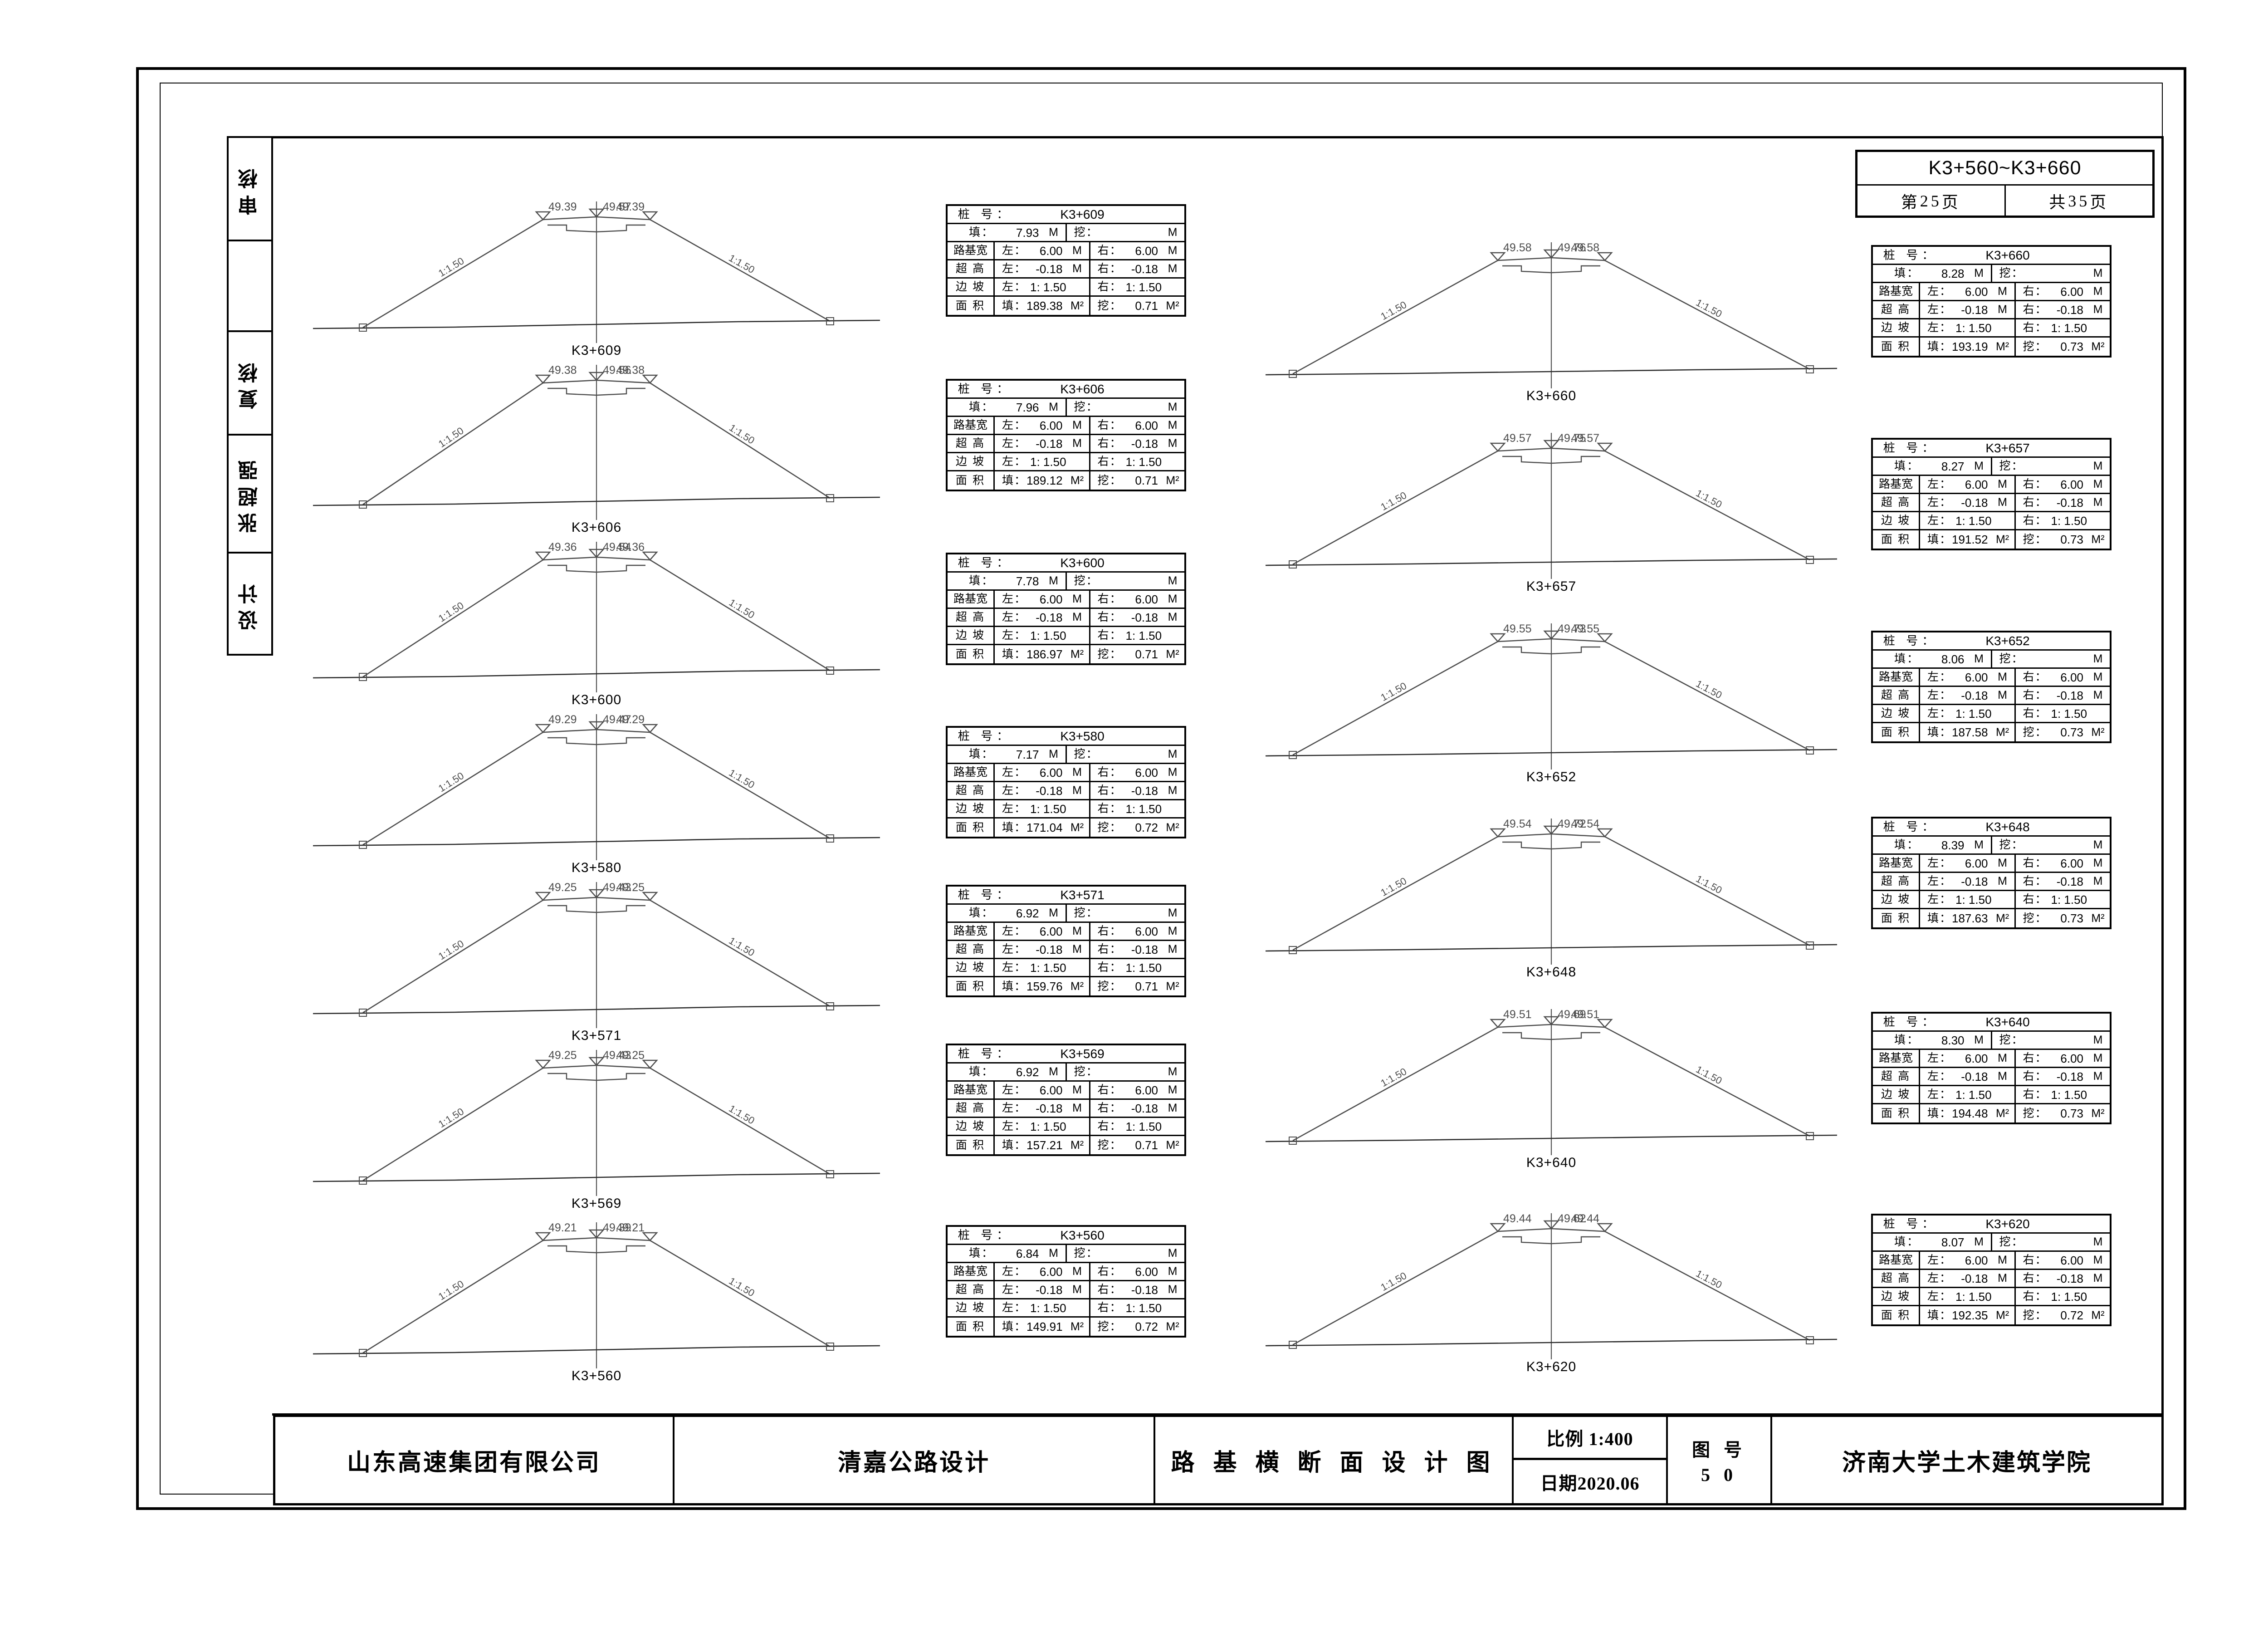 The image size is (2268, 1642). I want to click on subgrade-width-left-unit: M, so click(2002, 484).